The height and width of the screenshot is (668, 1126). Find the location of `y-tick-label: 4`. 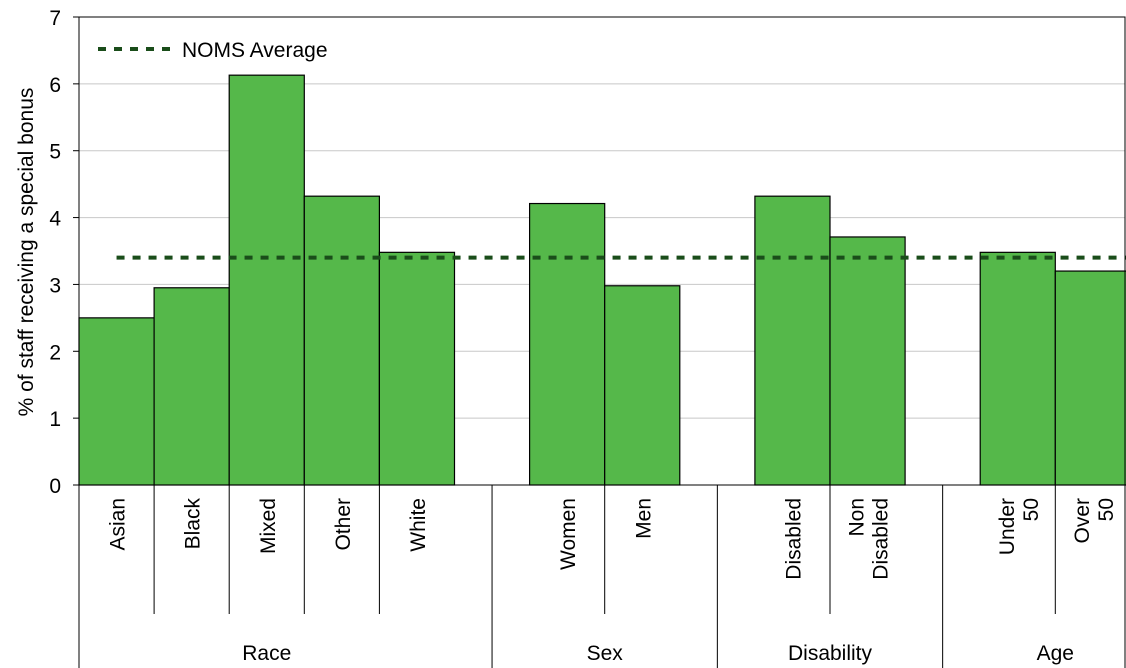

y-tick-label: 4 is located at coordinates (55, 219).